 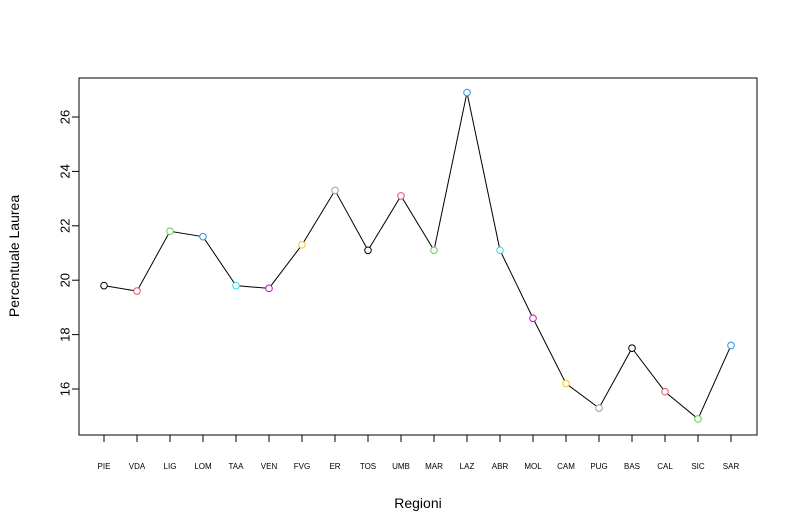 I want to click on data-point-bas, so click(x=632, y=348).